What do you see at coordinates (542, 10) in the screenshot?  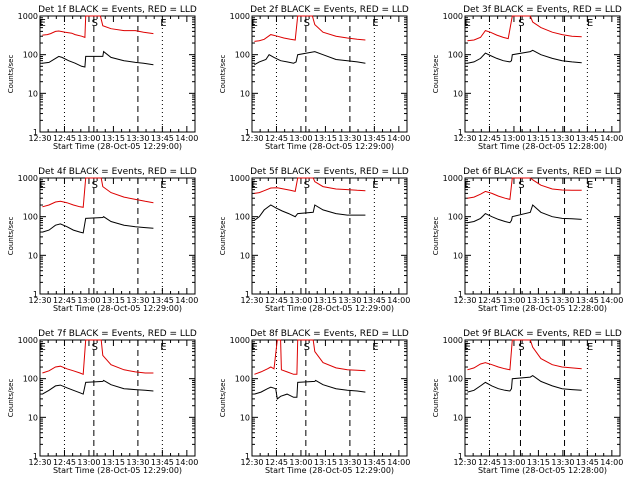 I see `panel-title: Det 3f BLACK = Events, RED = LLD` at bounding box center [542, 10].